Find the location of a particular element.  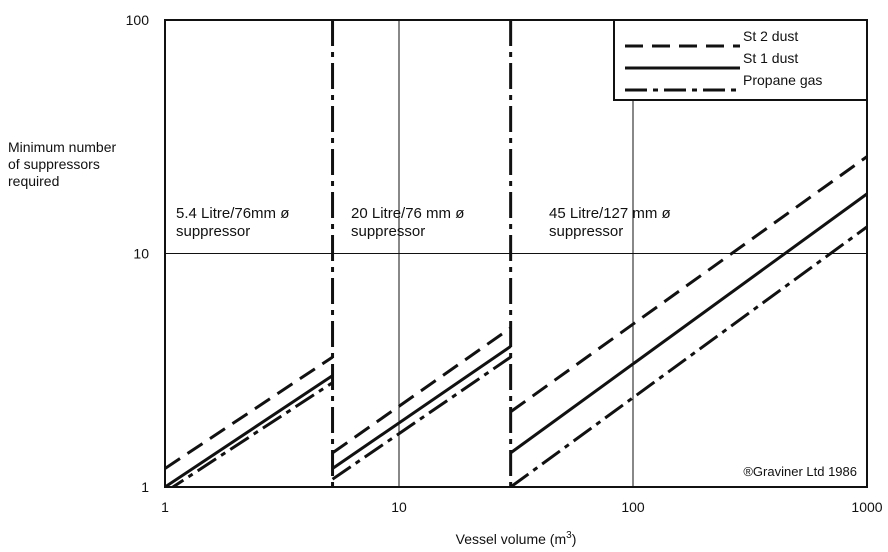

x-axis-label-close: ) is located at coordinates (574, 539).